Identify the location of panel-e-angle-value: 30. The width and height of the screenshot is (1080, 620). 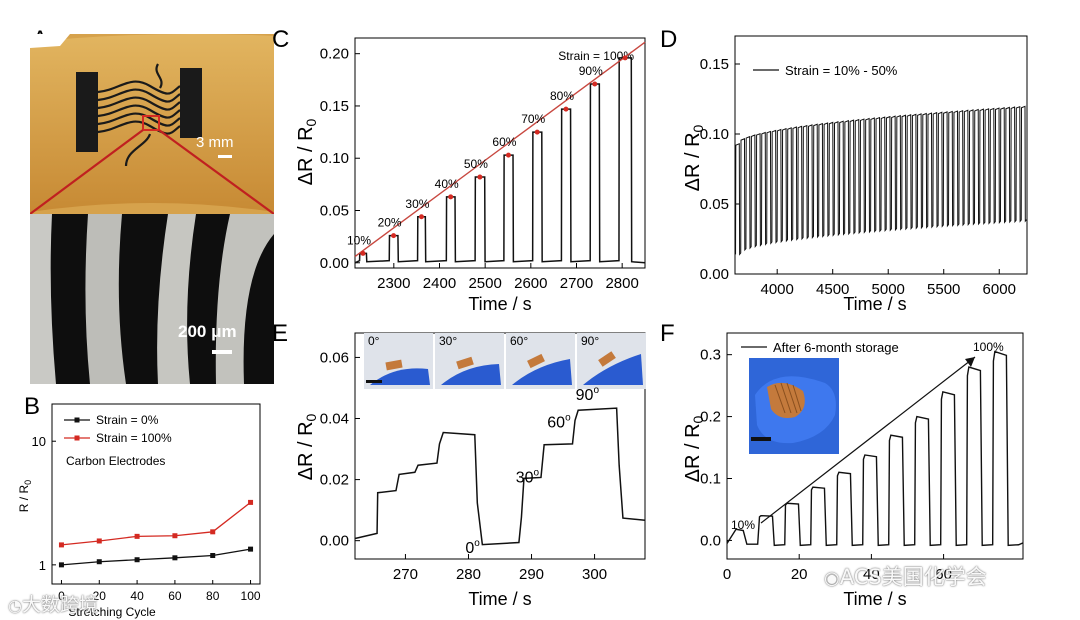
(525, 478).